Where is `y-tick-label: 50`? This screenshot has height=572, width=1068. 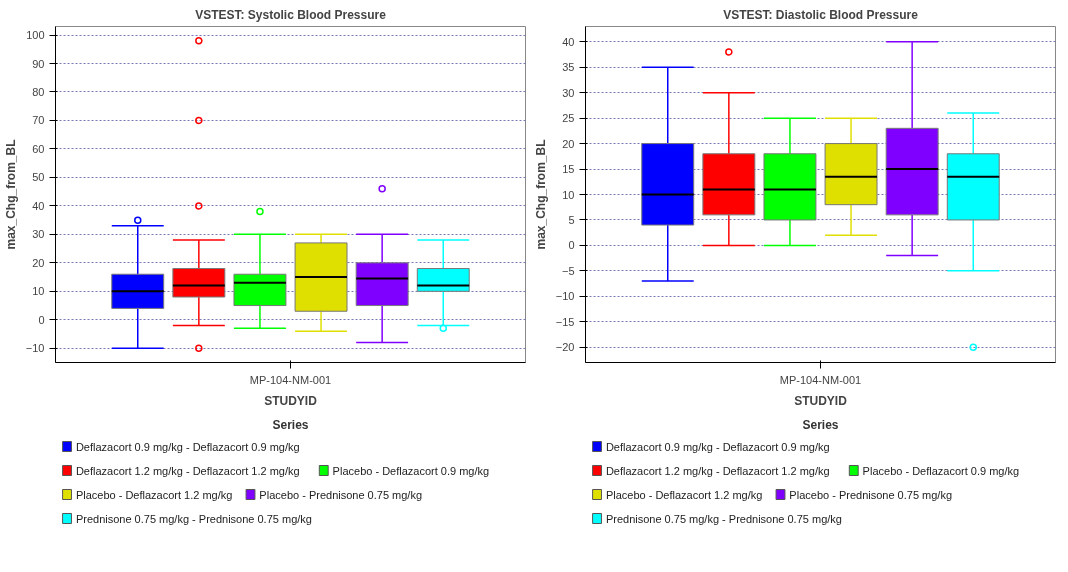 y-tick-label: 50 is located at coordinates (38, 177).